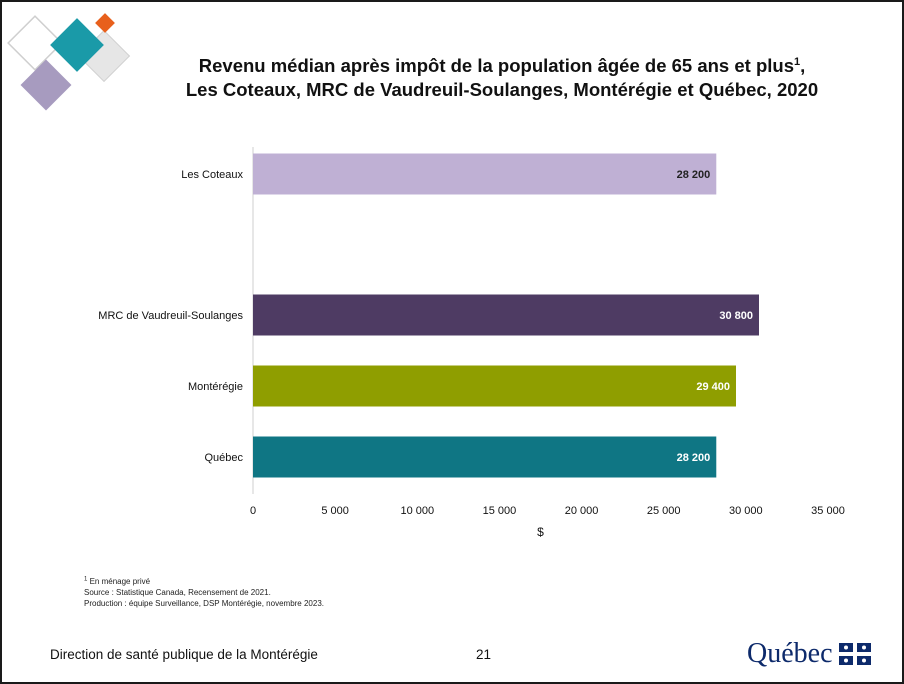 The image size is (904, 684). Describe the element at coordinates (417, 511) in the screenshot. I see `x-tick-label-2: 10 000` at that location.